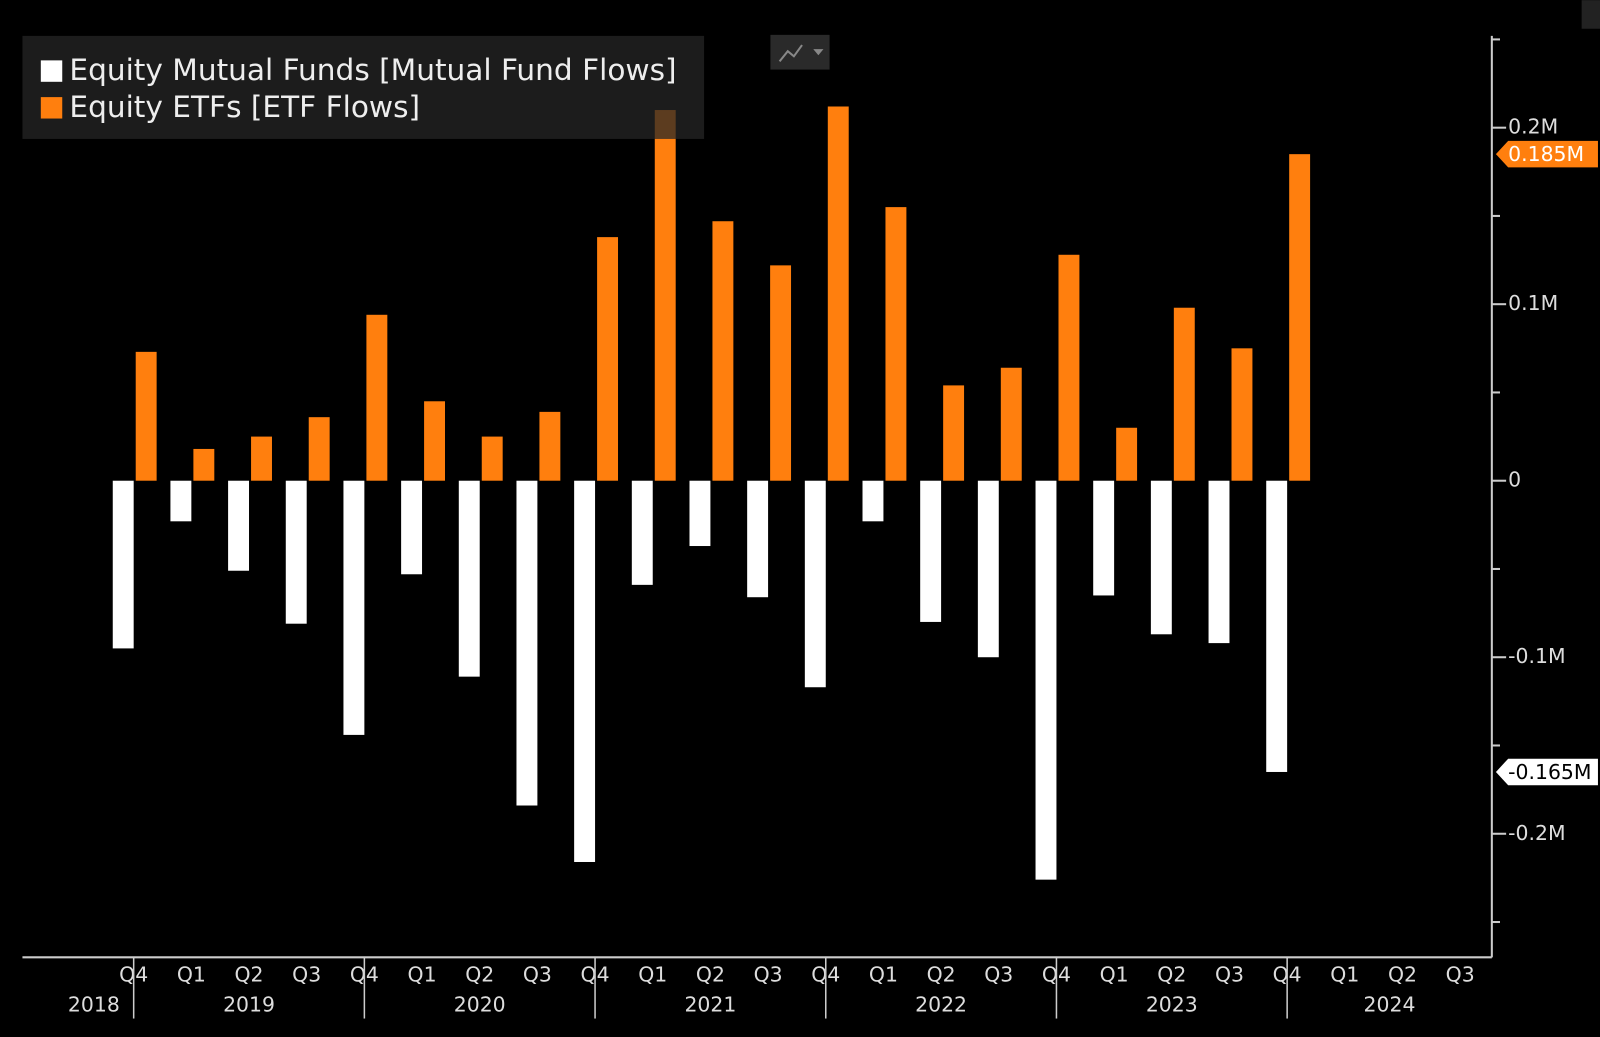 The image size is (1600, 1037). I want to click on last-value-label: -0.165M, so click(1549, 772).